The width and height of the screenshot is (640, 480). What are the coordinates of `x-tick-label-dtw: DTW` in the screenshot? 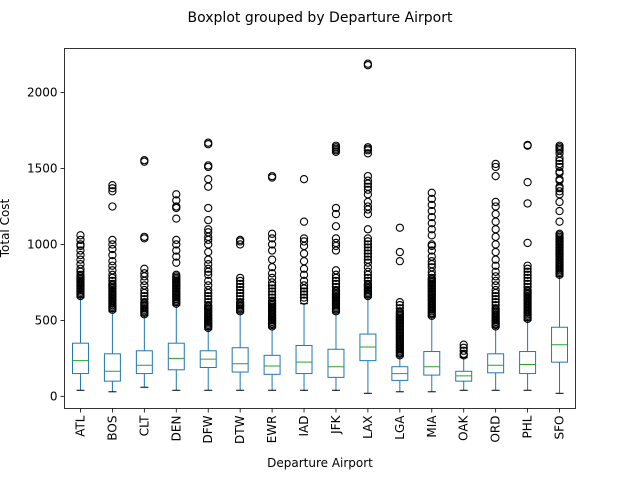 It's located at (240, 429).